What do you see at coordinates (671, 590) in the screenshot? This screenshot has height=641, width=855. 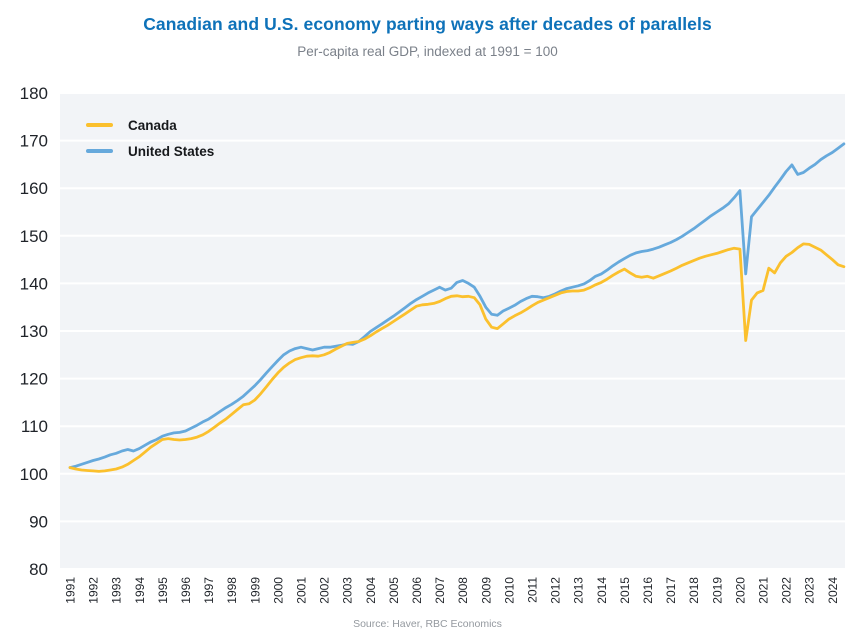 I see `x-tick-label: 2017` at bounding box center [671, 590].